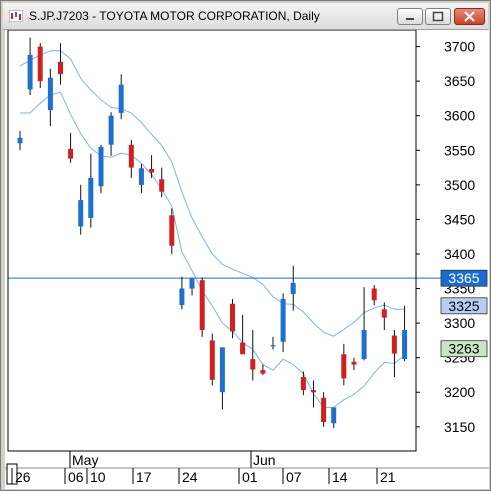  I want to click on close-icon, so click(469, 16).